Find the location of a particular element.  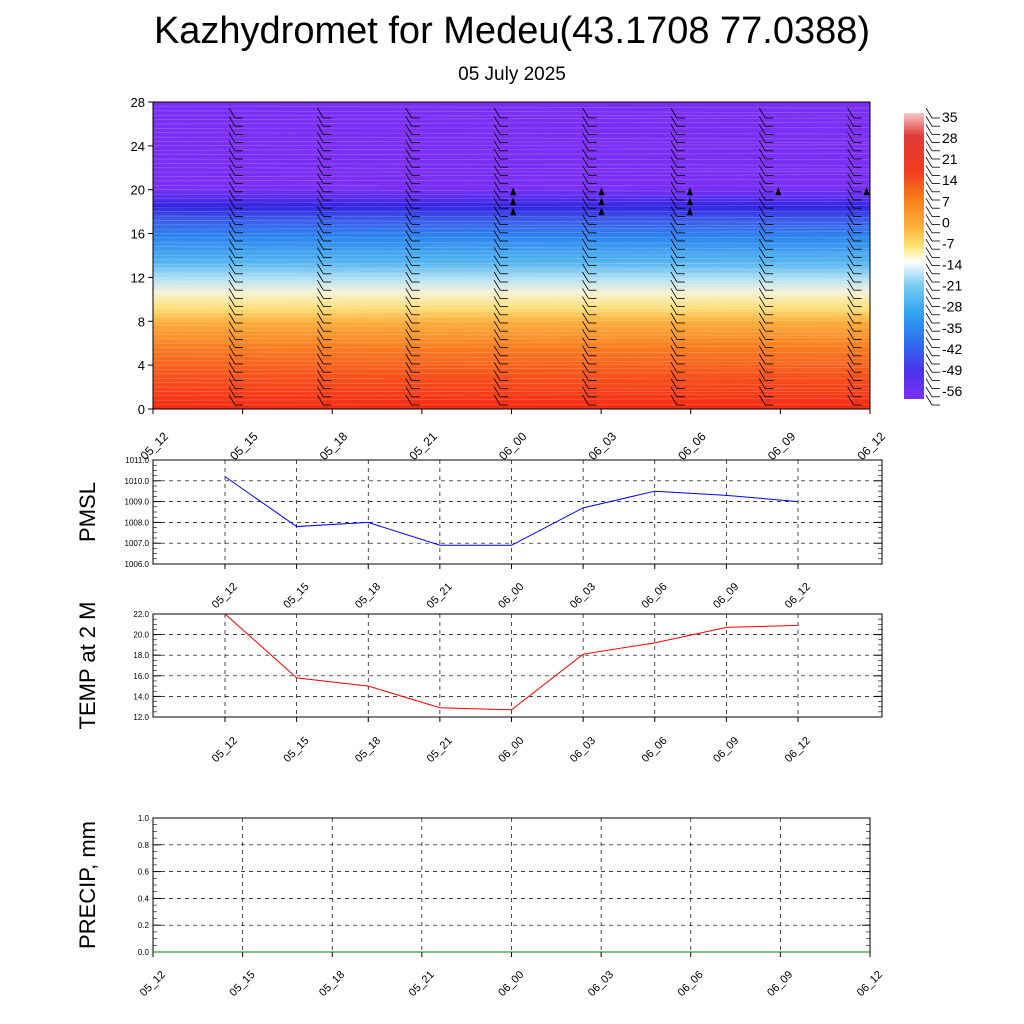

colorbar-label: -56 is located at coordinates (952, 391).